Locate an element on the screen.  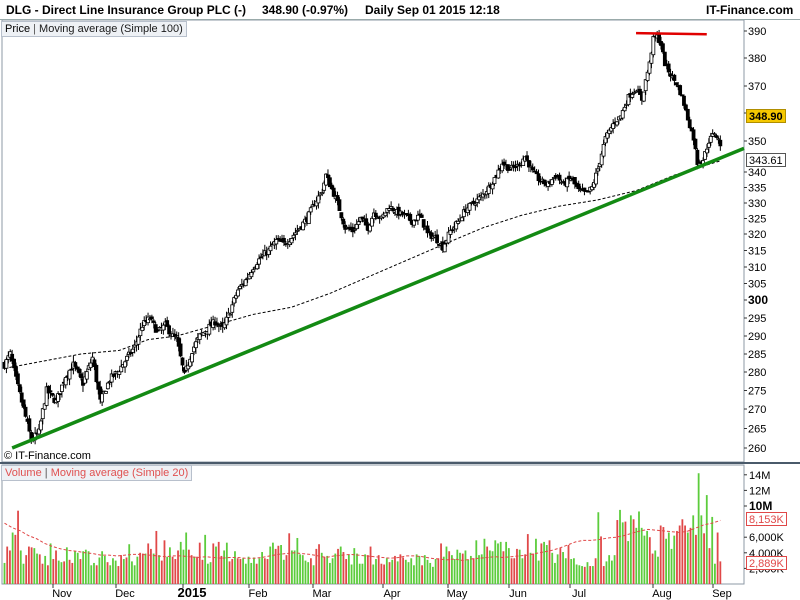
price-tick-label: 350 is located at coordinates (757, 142).